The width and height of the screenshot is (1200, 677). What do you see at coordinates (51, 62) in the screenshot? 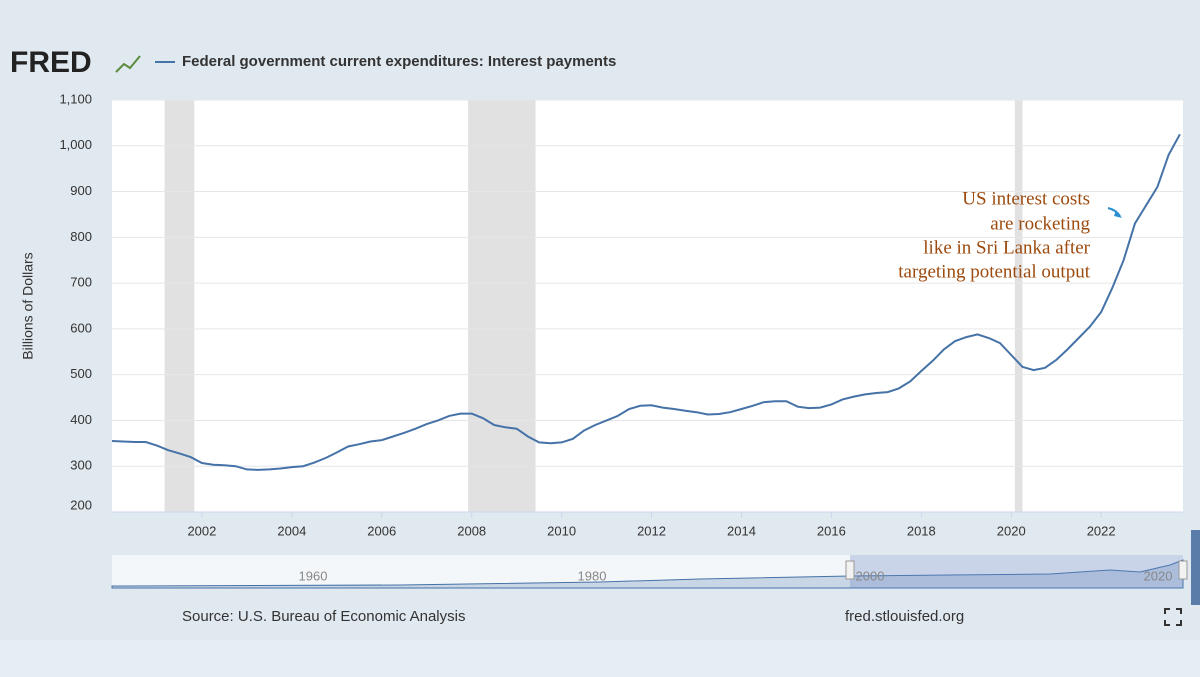
I see `logo: FRED` at bounding box center [51, 62].